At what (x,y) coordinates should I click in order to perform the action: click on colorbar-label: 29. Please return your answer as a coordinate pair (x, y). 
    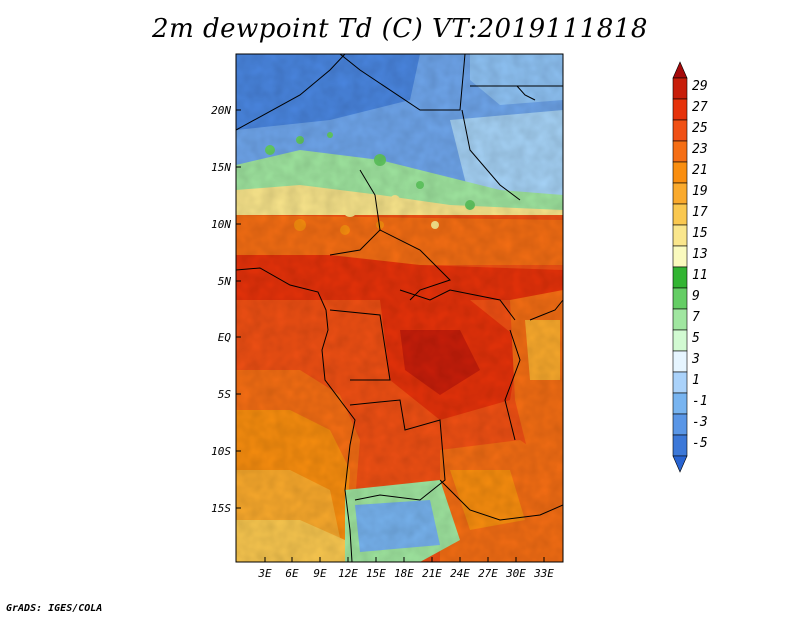
    Looking at the image, I should click on (700, 86).